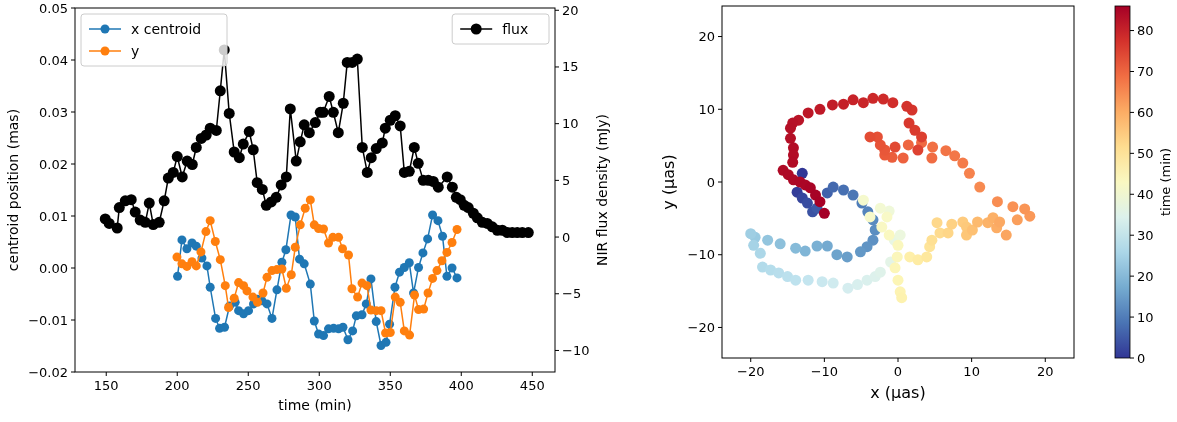 This screenshot has height=422, width=1177. I want to click on y2-axis-title: NIR flux density (mJy), so click(602, 190).